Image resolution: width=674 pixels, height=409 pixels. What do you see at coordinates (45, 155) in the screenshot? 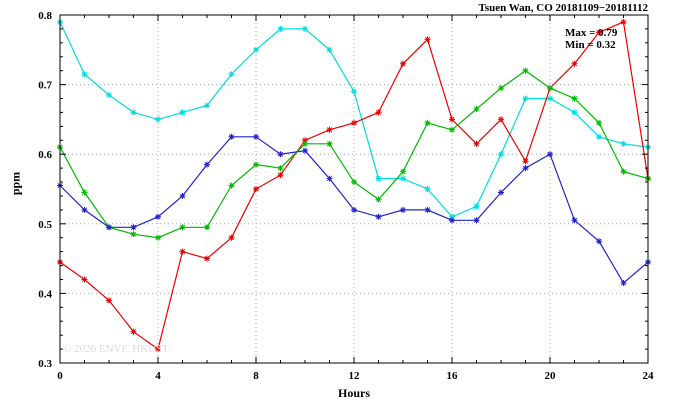
I see `svg-text: 0.6` at bounding box center [45, 155].